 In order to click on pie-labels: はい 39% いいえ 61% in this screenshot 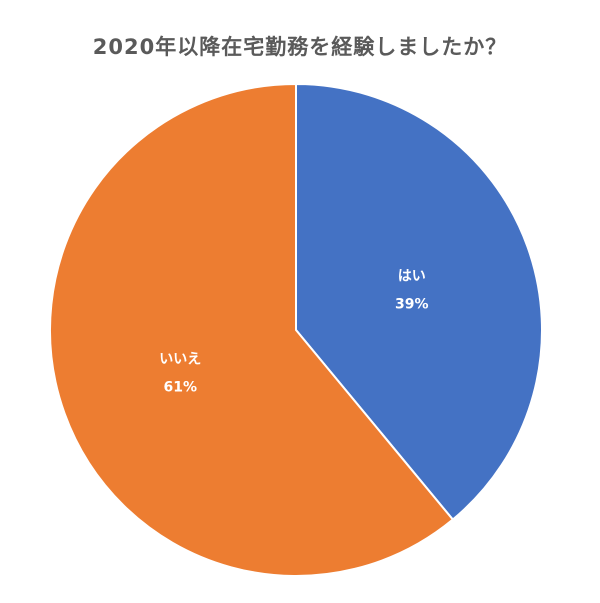, I will do `click(293, 331)`.